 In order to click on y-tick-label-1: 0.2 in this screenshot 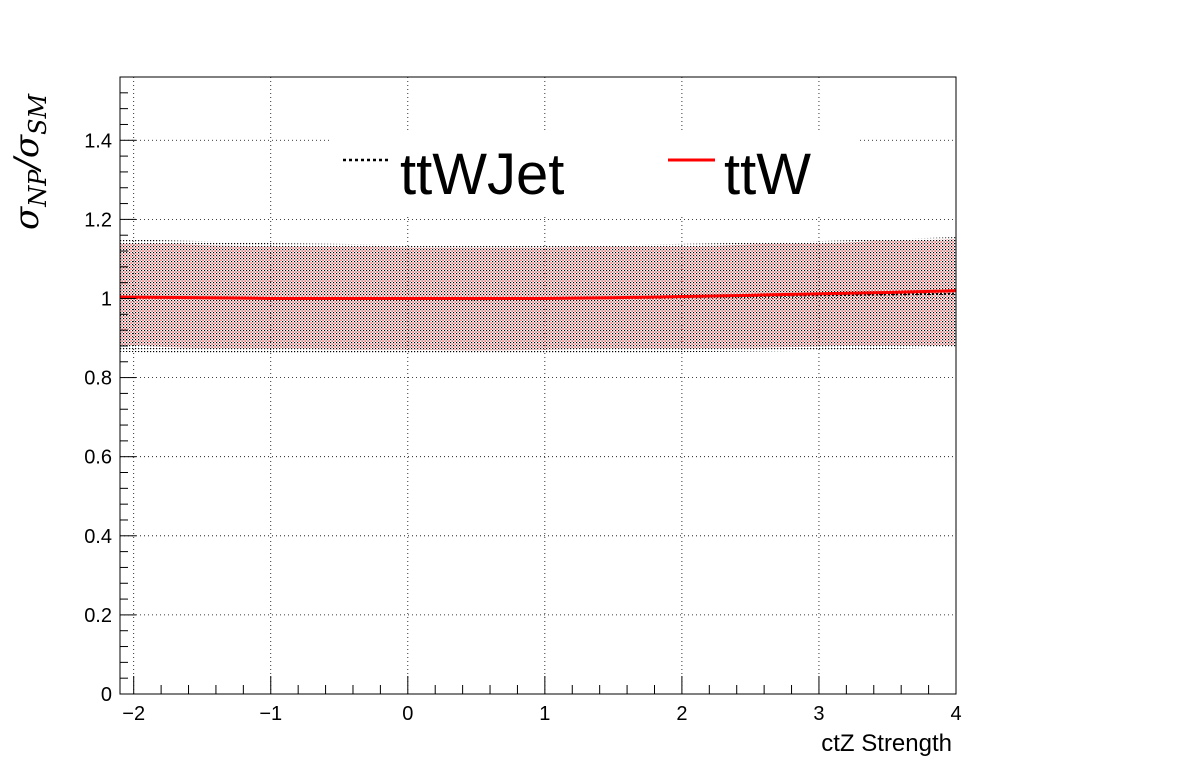, I will do `click(98, 616)`.